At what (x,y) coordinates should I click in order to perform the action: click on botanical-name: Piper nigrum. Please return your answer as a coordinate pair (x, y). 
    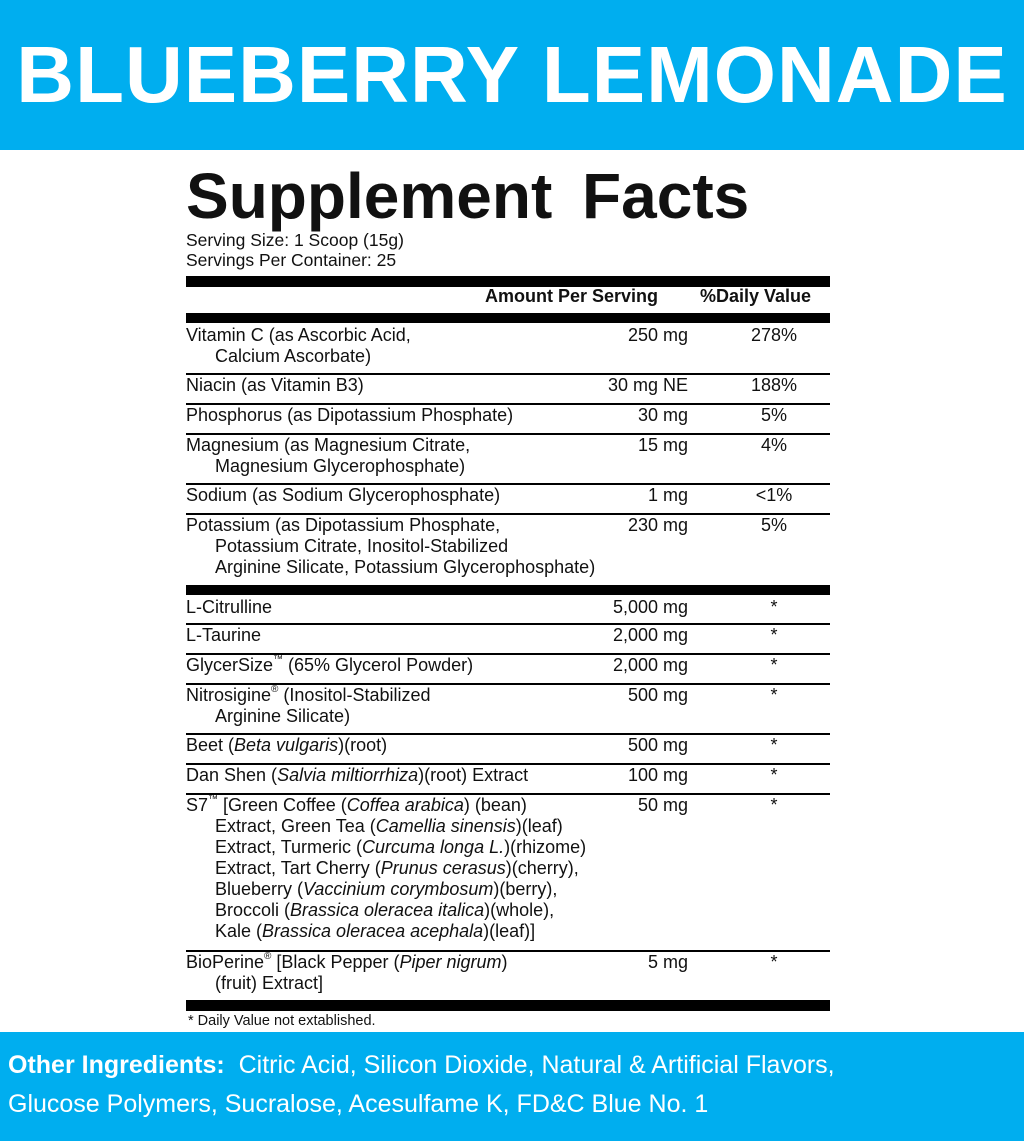
    Looking at the image, I should click on (450, 962).